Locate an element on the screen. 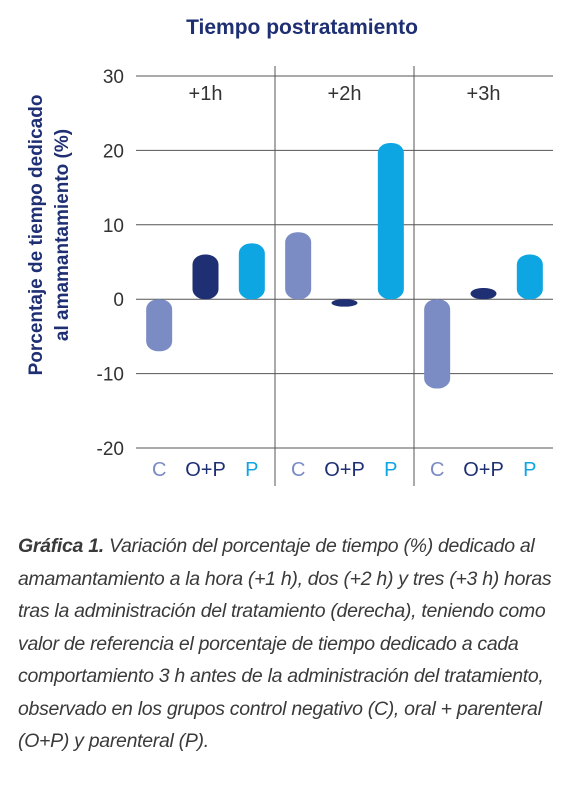 This screenshot has width=578, height=800. bar-C-2h is located at coordinates (298, 266).